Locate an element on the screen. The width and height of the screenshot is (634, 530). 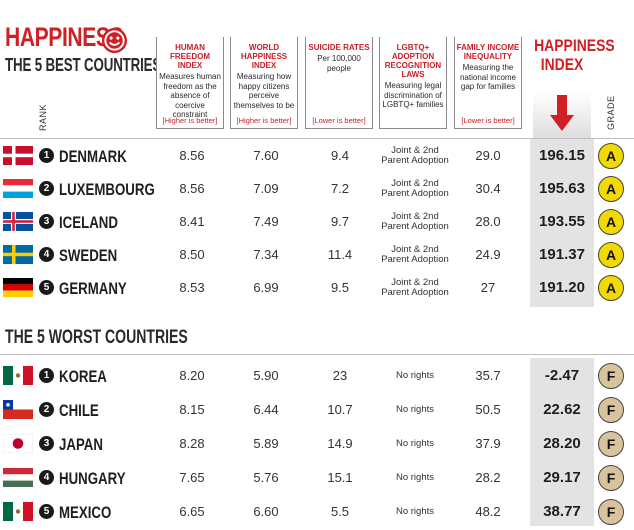
happiness-value: 6.60 is located at coordinates (266, 511).